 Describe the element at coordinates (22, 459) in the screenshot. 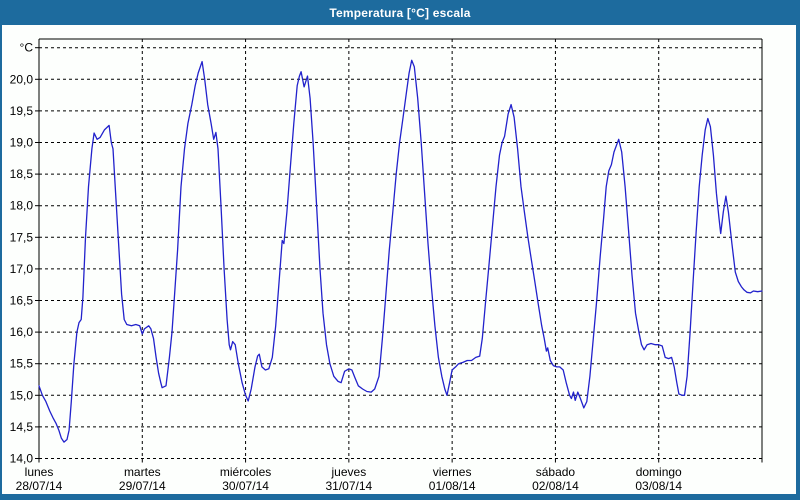

I see `y-tick-label: 14,0` at that location.